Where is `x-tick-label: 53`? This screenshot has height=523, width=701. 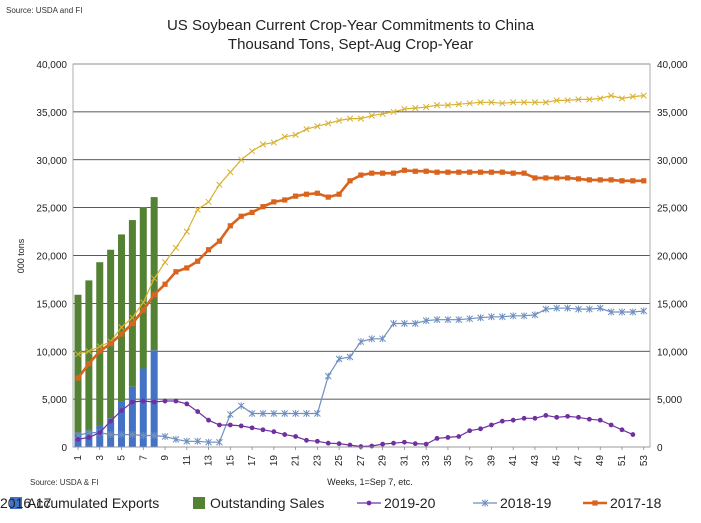
x-tick-label: 53 is located at coordinates (644, 461).